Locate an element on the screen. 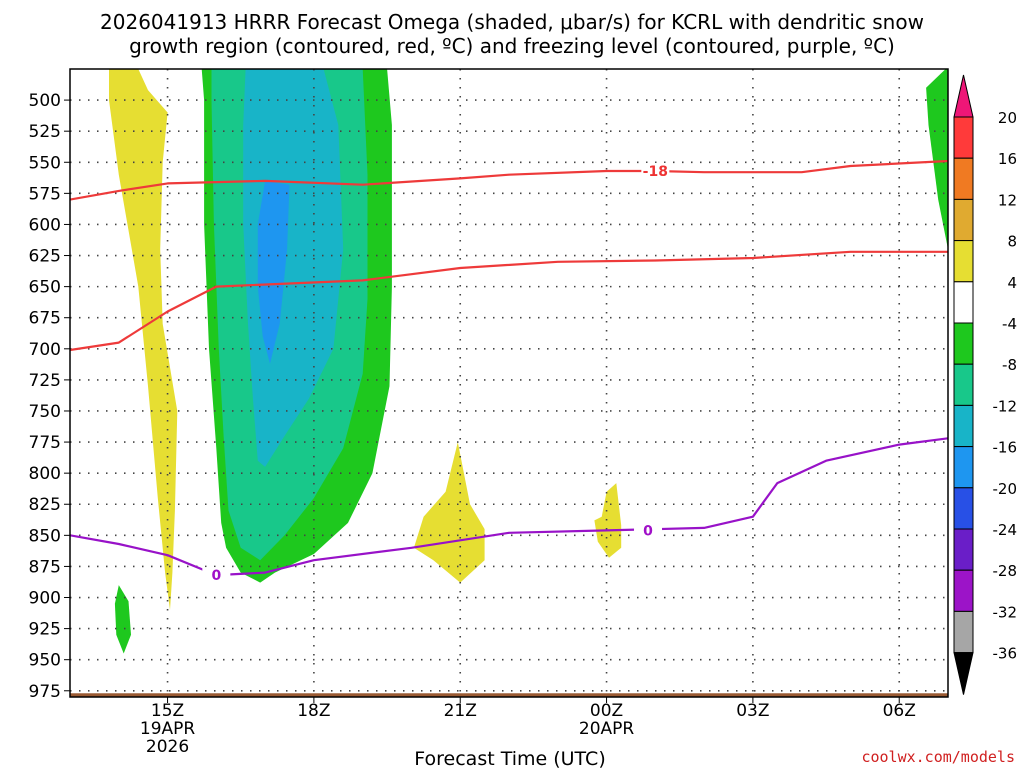 The width and height of the screenshot is (1024, 768). colorbar-label: -20 is located at coordinates (1005, 489).